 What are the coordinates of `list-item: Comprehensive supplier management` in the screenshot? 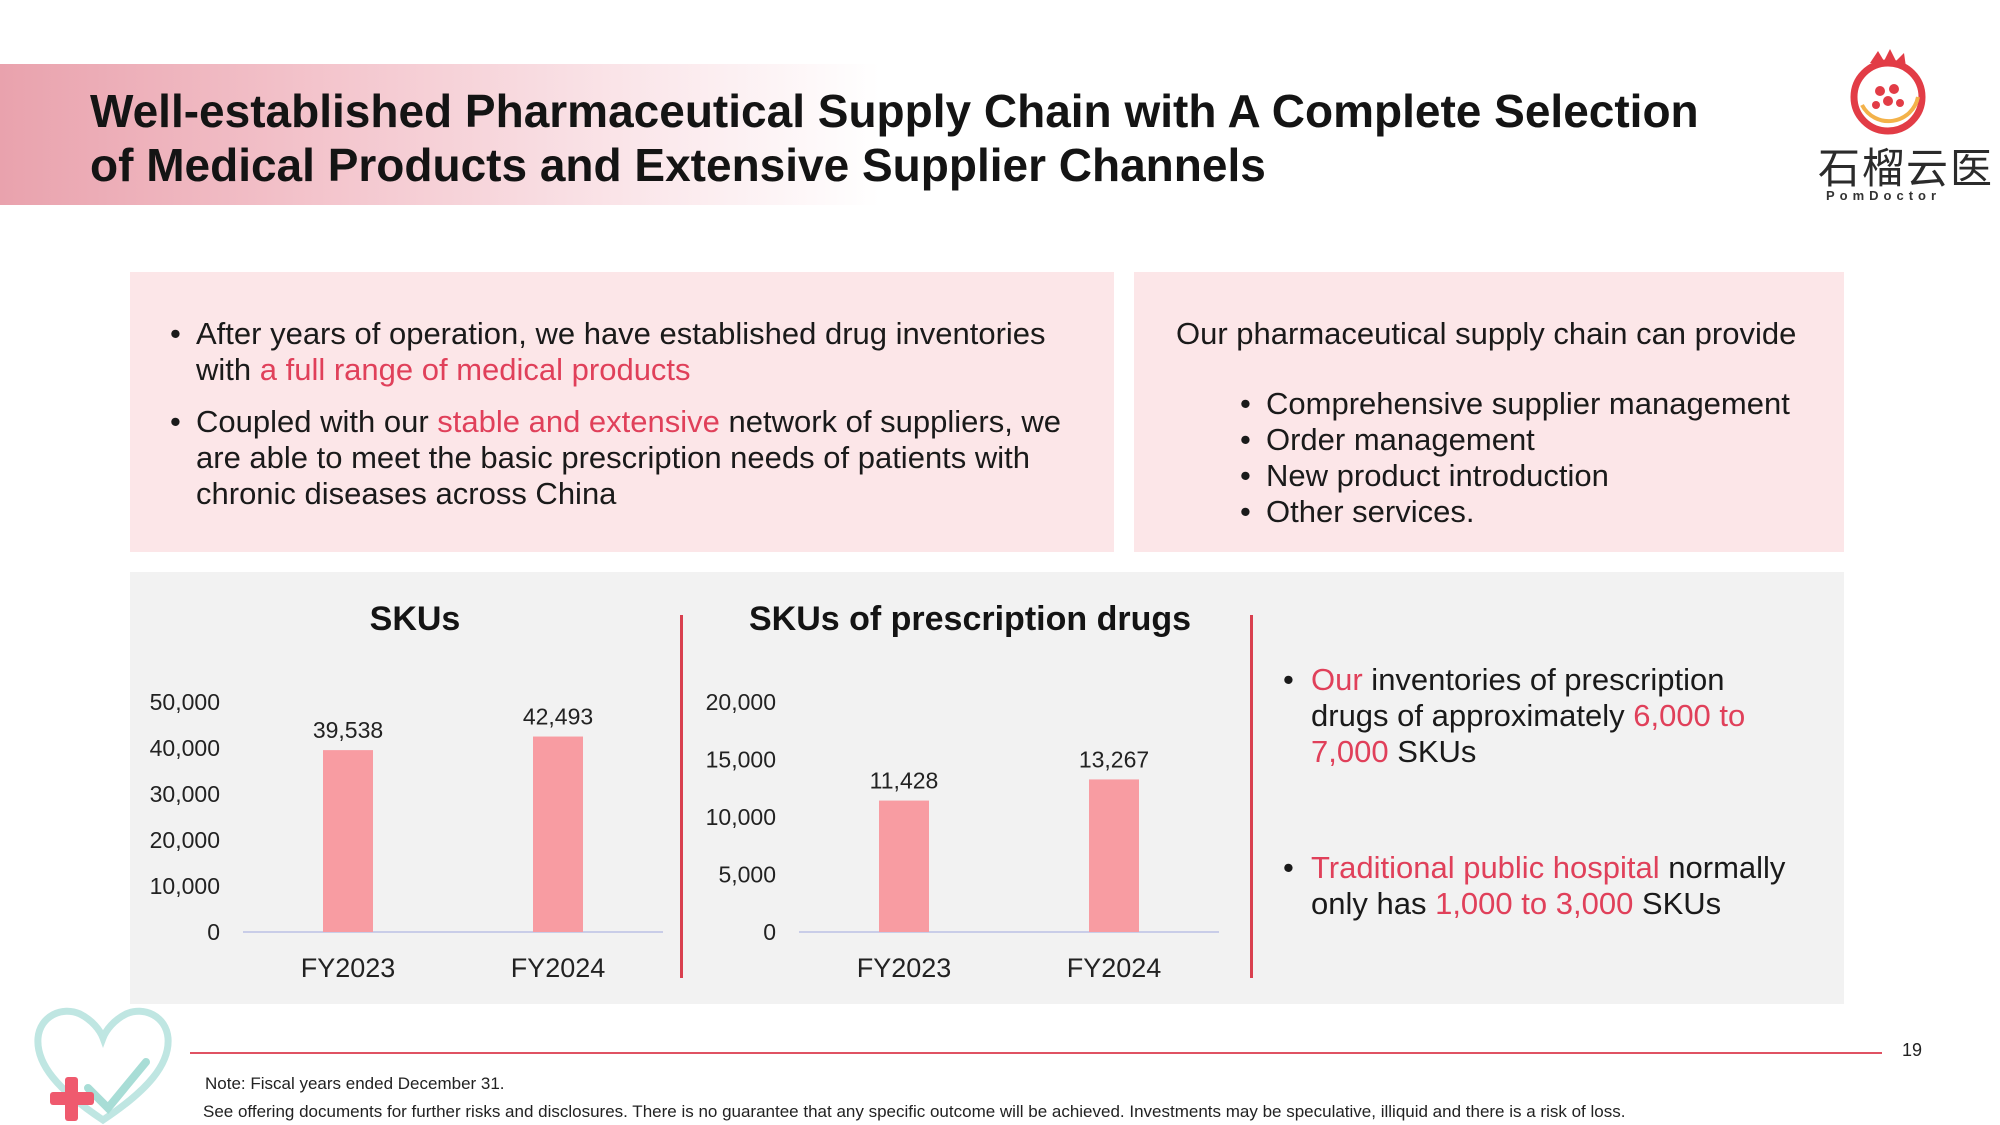 It's located at (1515, 404).